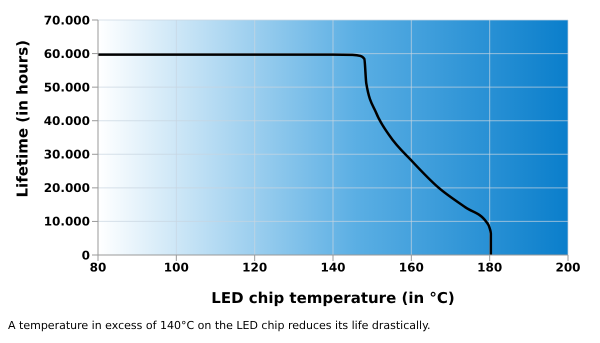  Describe the element at coordinates (67, 155) in the screenshot. I see `y-tick-label: 30.000` at that location.